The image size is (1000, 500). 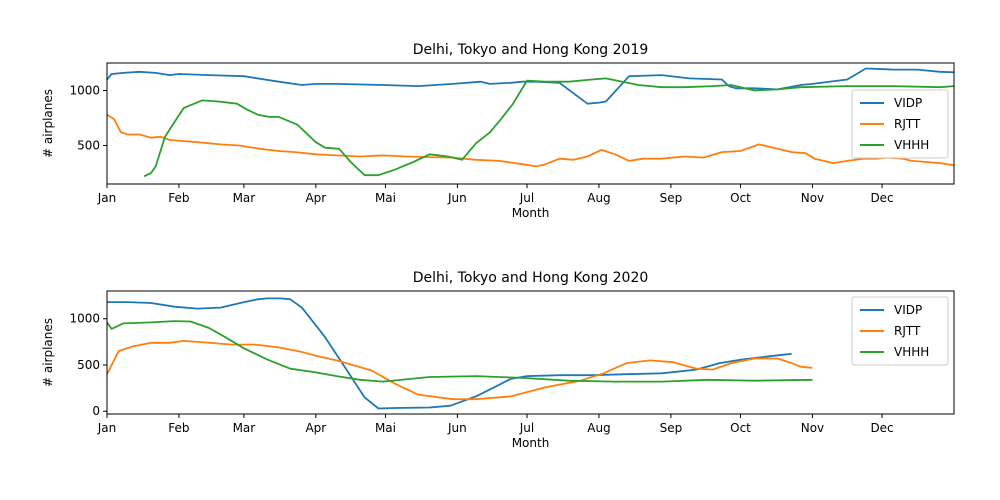 I want to click on chart-title: Delhi, Tokyo and Hong Kong 2020, so click(x=531, y=278).